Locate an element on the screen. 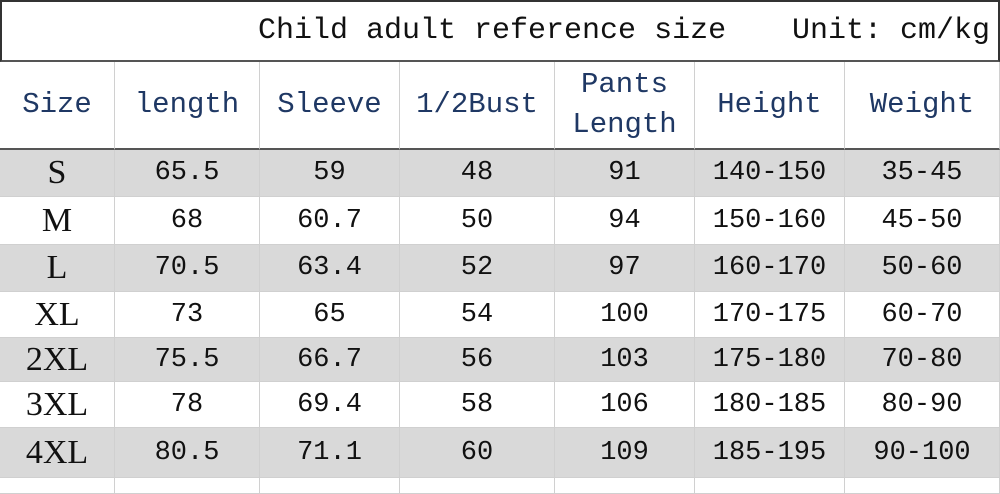 The width and height of the screenshot is (1000, 494). data-cell: 170-175 is located at coordinates (770, 315).